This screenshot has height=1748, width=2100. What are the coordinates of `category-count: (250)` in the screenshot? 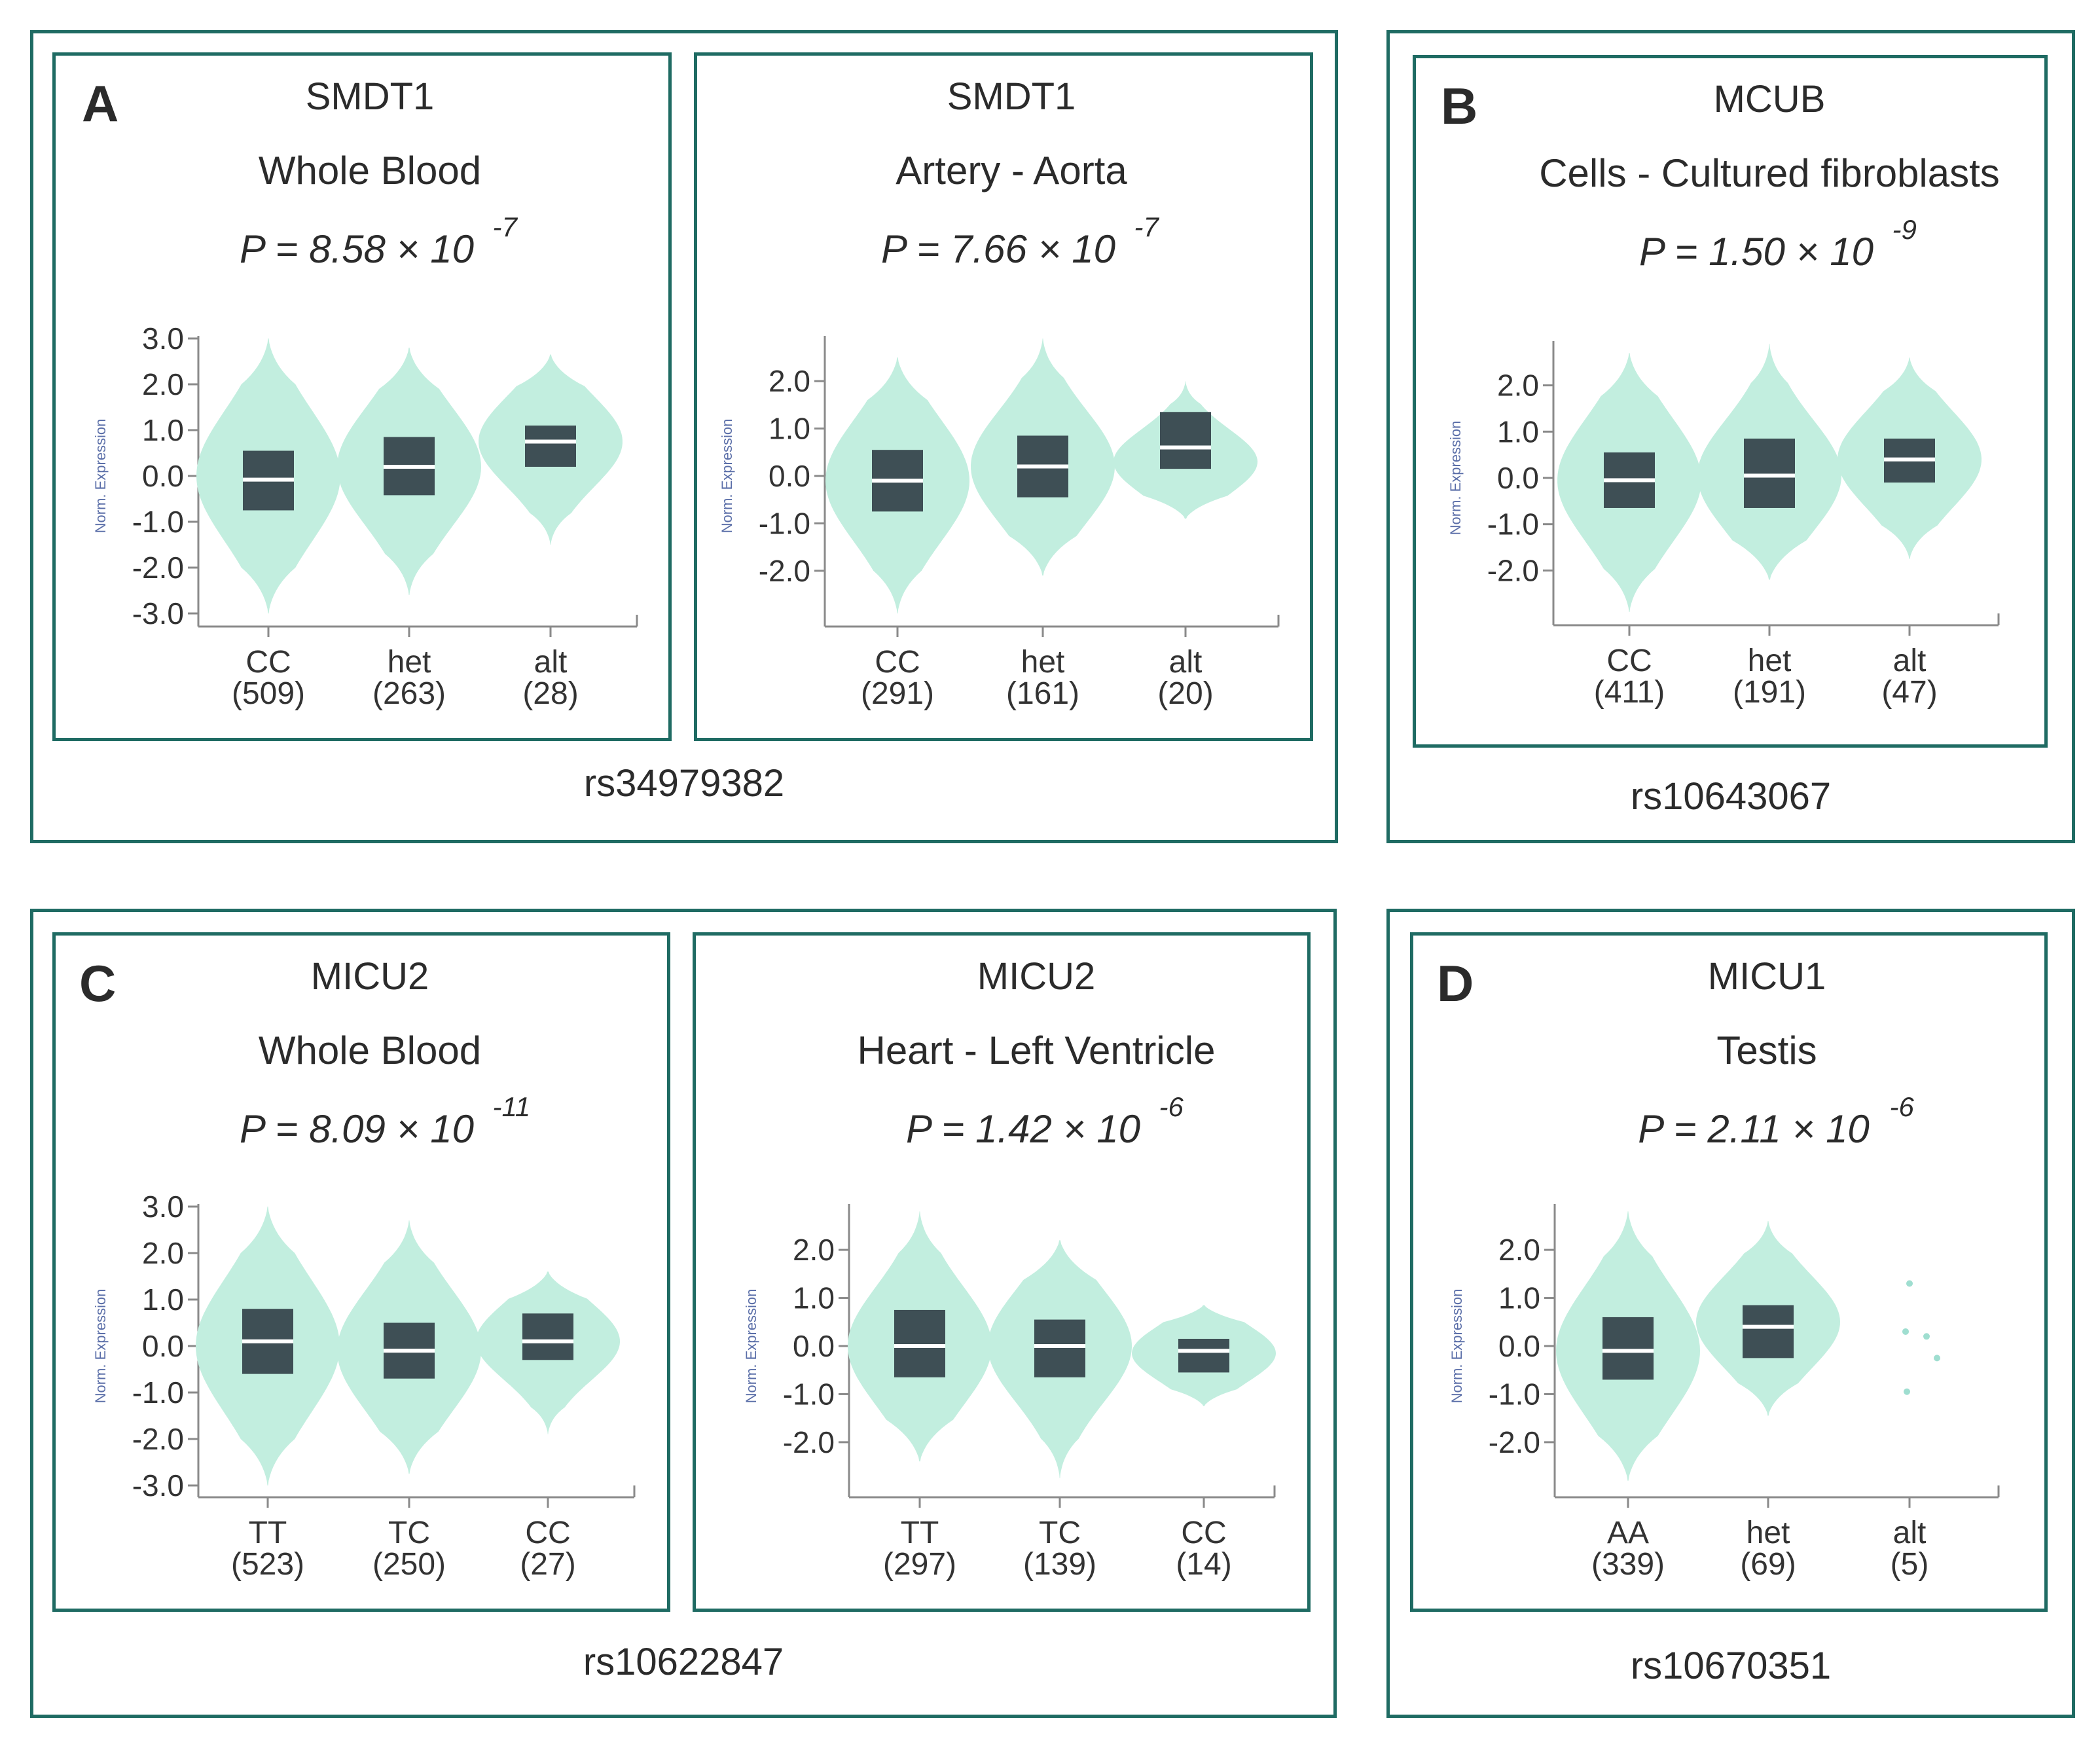 It's located at (409, 1564).